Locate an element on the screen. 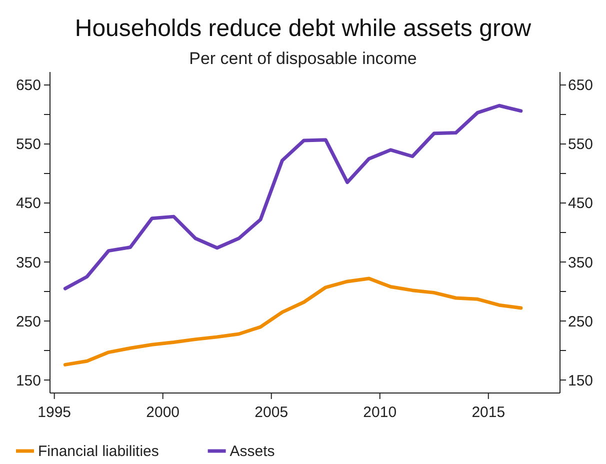  x-tick-label: 2000 is located at coordinates (163, 412).